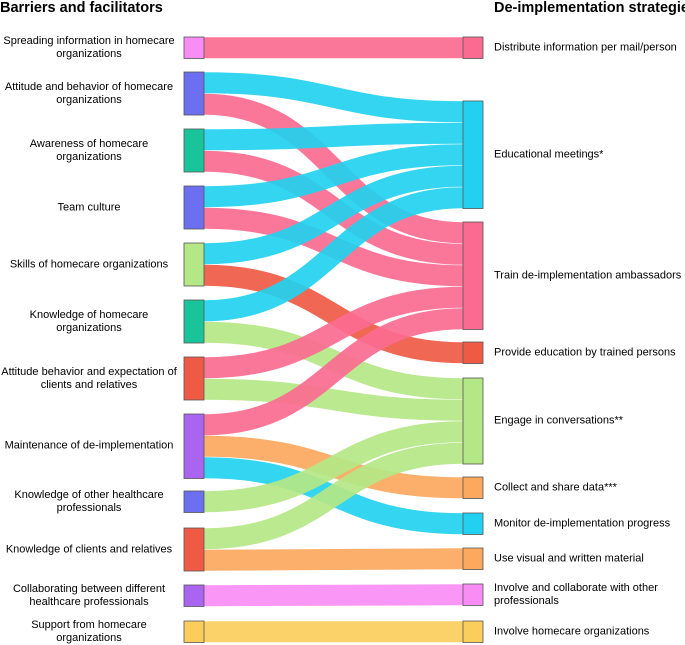 The height and width of the screenshot is (645, 685). What do you see at coordinates (473, 523) in the screenshot?
I see `right-node-monitor` at bounding box center [473, 523].